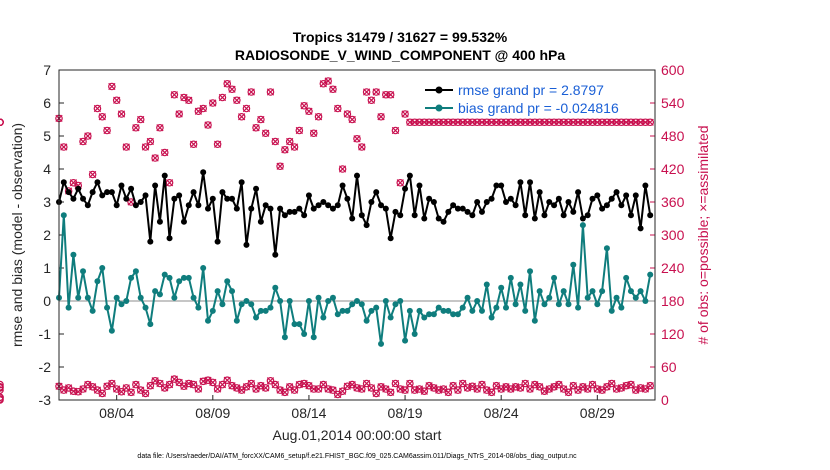 This screenshot has height=470, width=830. Describe the element at coordinates (47, 235) in the screenshot. I see `left-y-tick-label: 2` at that location.